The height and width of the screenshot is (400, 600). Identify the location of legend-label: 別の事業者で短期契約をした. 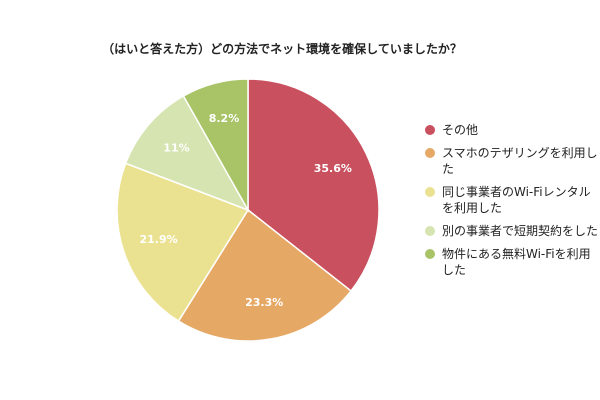
(520, 231).